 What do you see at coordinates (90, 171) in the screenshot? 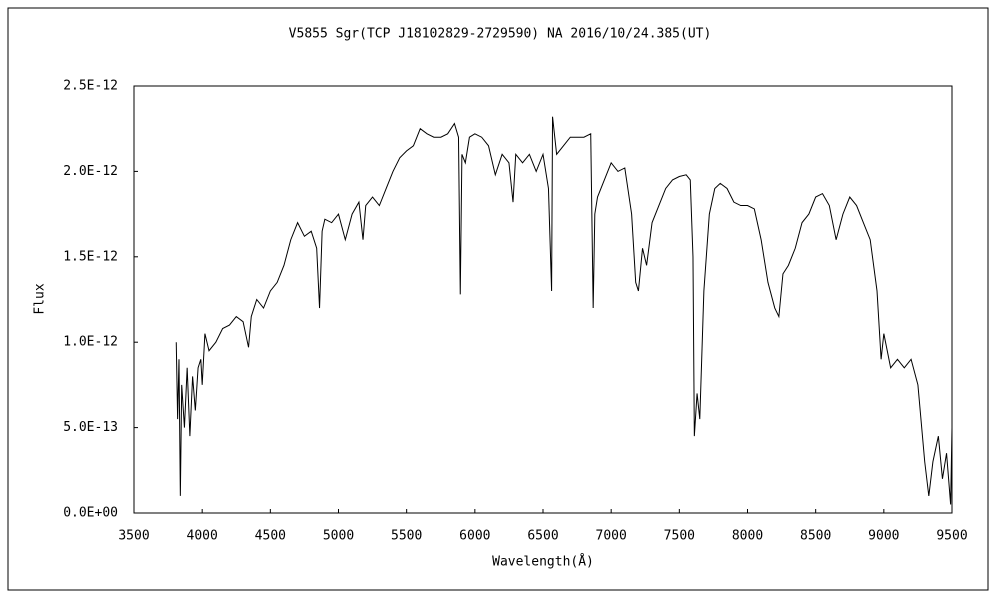
I see `y-tick-label: 2.0E-12` at bounding box center [90, 171].